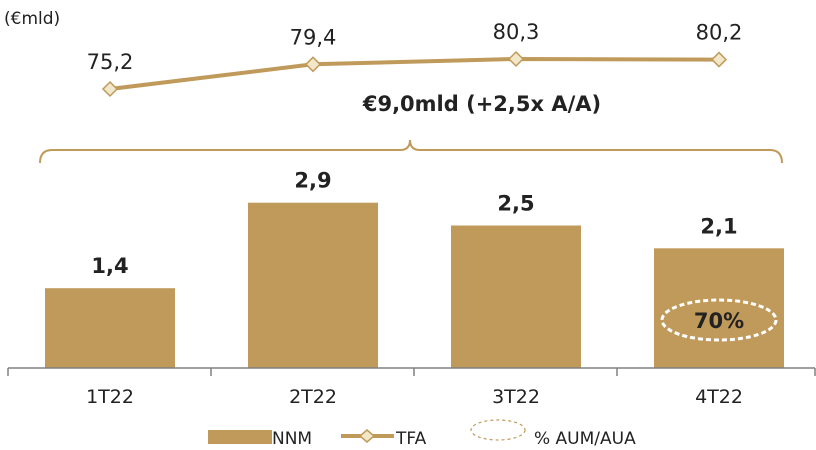 The width and height of the screenshot is (816, 450). Describe the element at coordinates (481, 104) in the screenshot. I see `bracket-annotation: €9,0mld (+2,5x A/A)` at that location.